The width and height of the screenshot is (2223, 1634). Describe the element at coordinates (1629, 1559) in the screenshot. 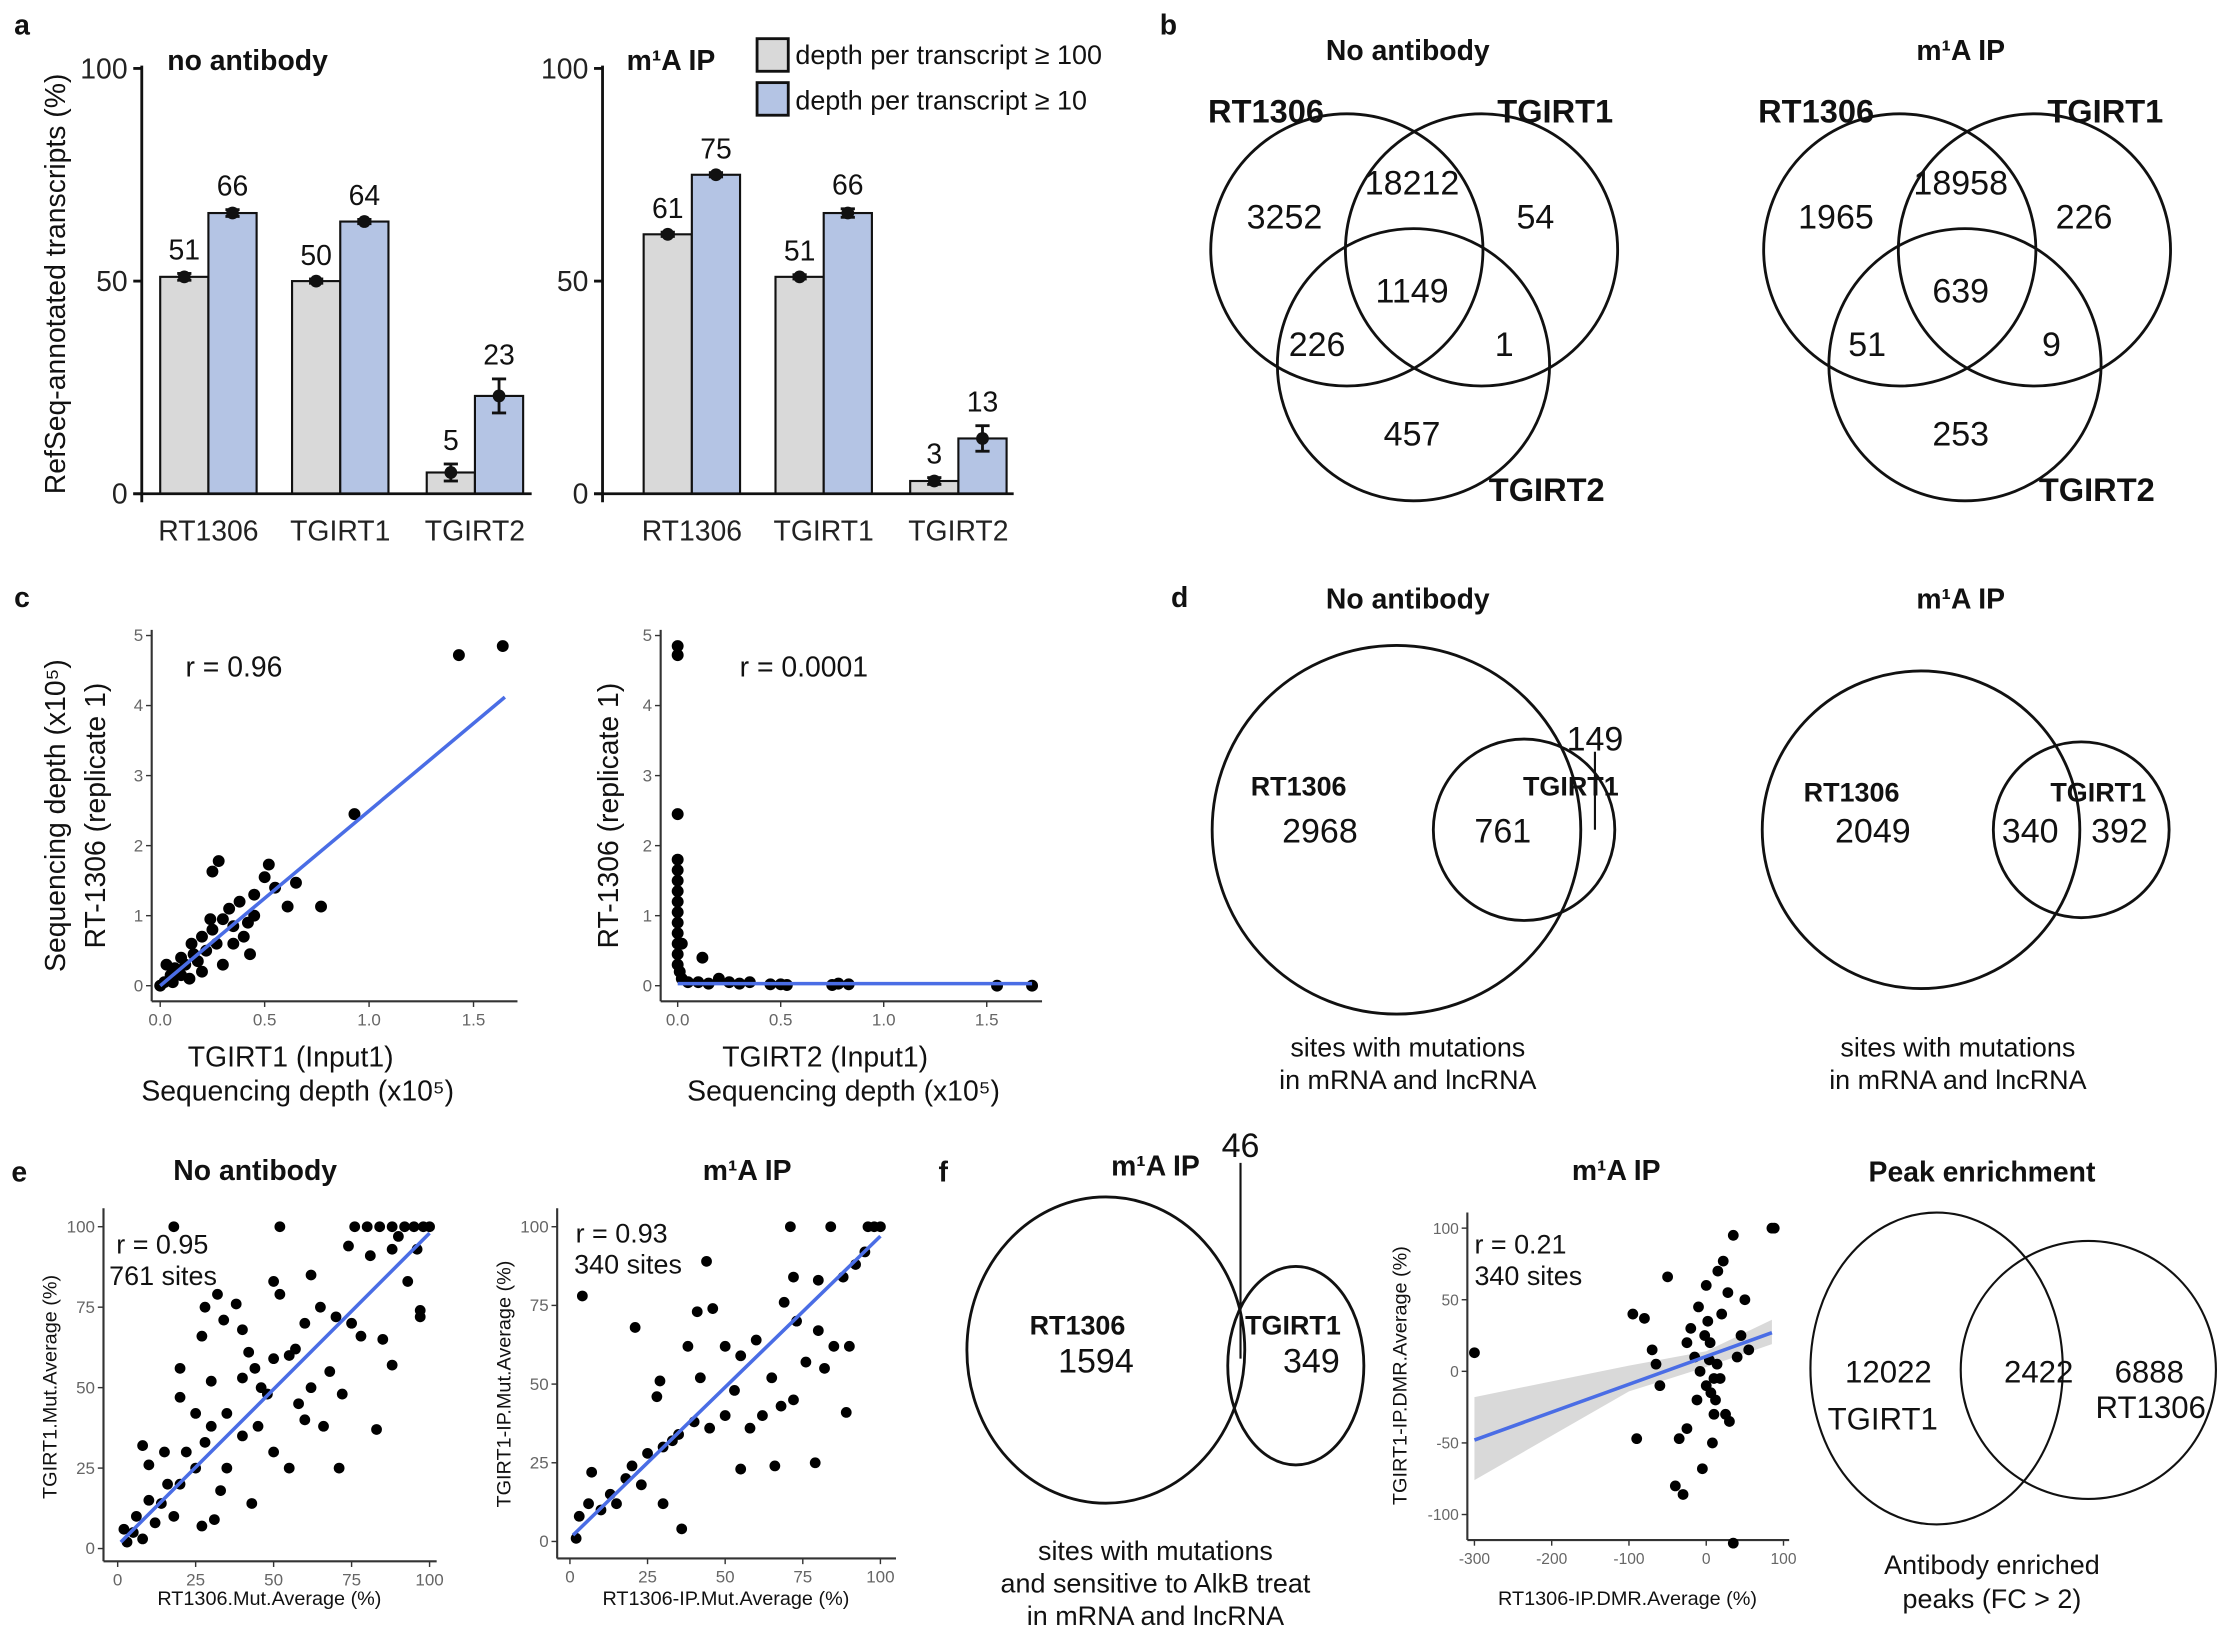

I see `x-tick-label: -100` at that location.